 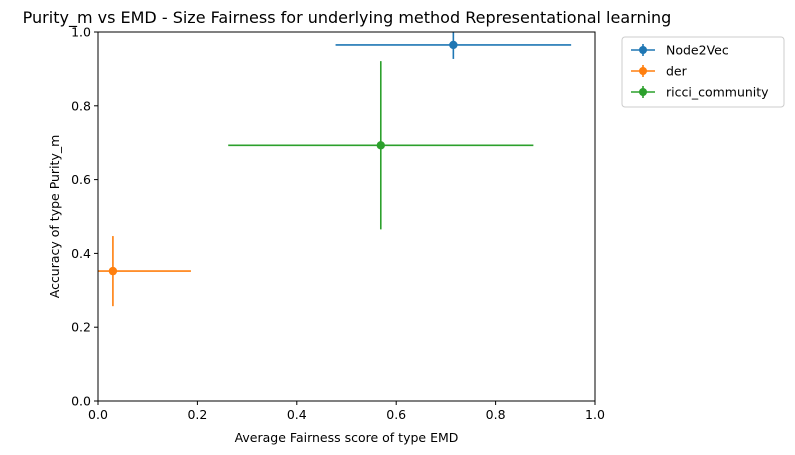 What do you see at coordinates (659, 71) in the screenshot?
I see `legend-item: der` at bounding box center [659, 71].